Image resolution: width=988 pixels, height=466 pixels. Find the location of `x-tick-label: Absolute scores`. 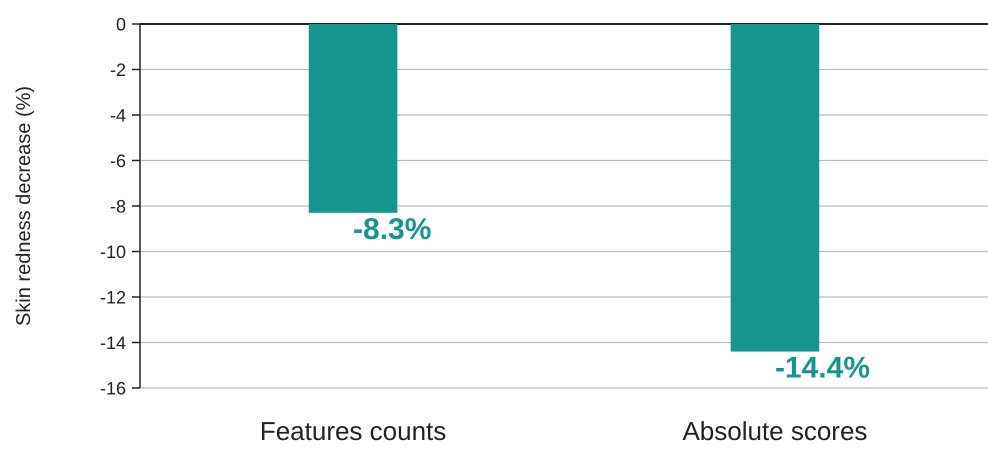

x-tick-label: Absolute scores is located at coordinates (775, 431).